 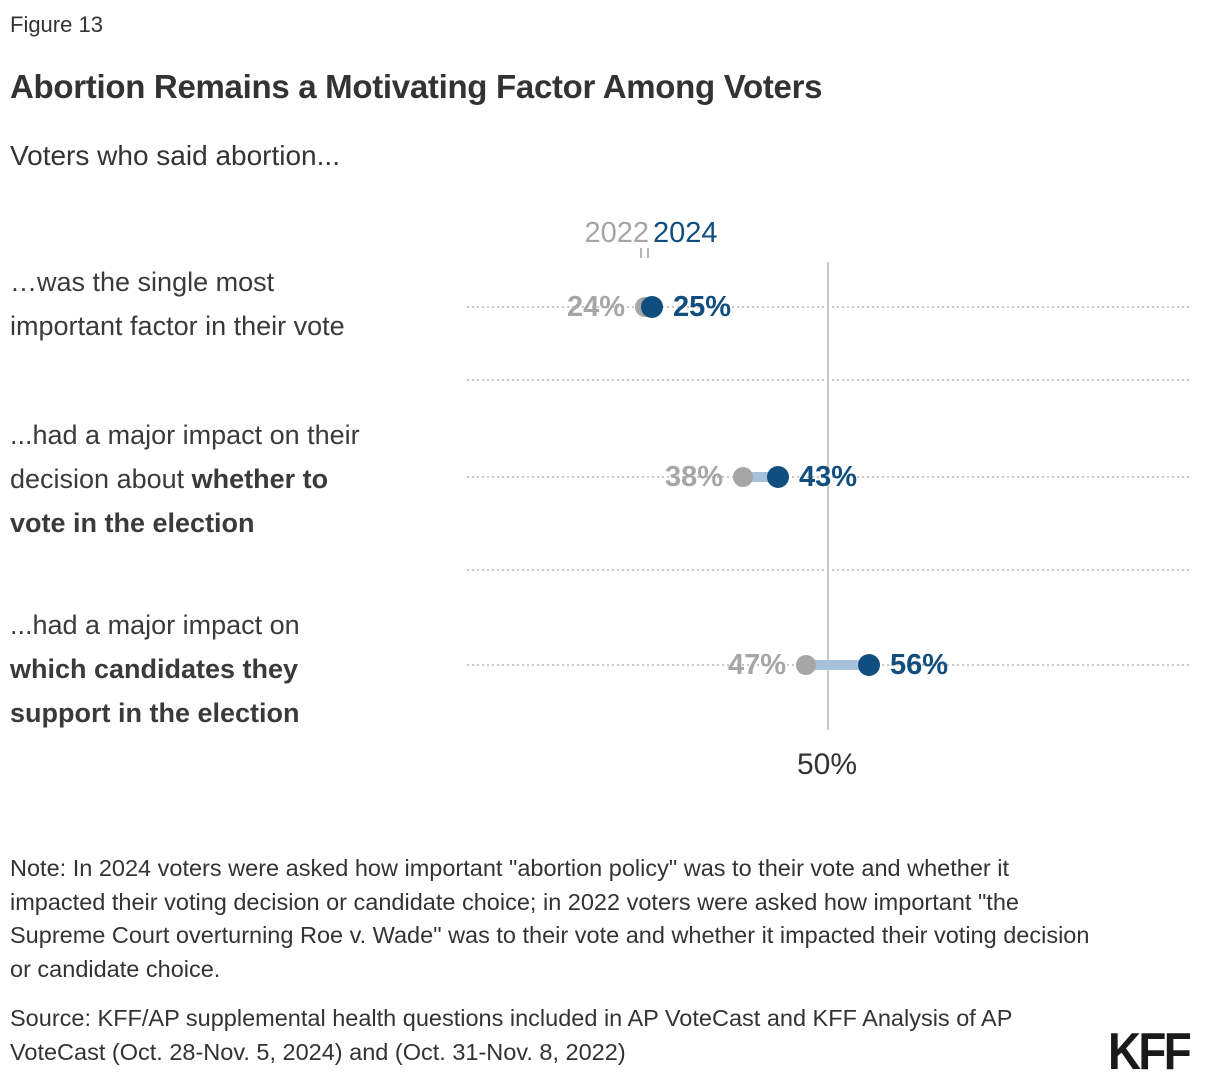 I want to click on value-label-2022: 38%, so click(x=693, y=477).